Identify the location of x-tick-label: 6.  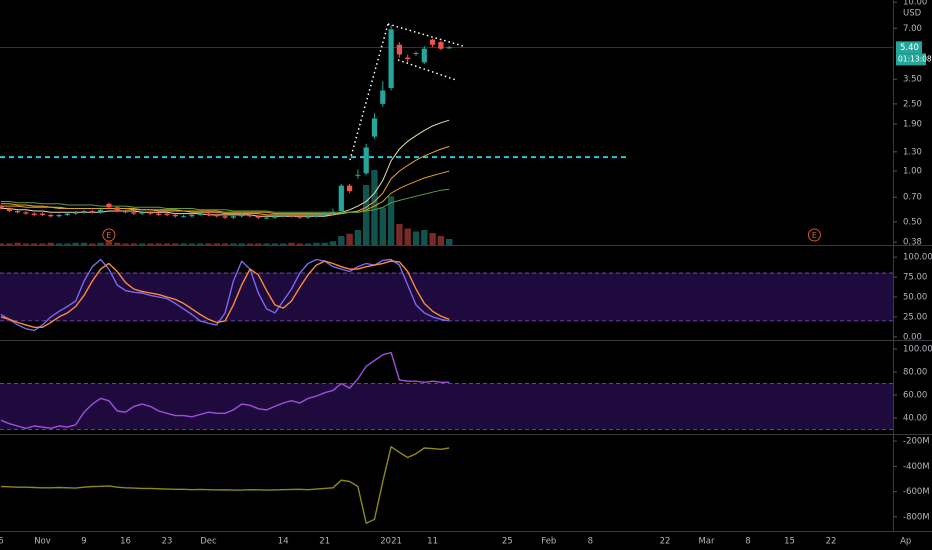
(2, 542).